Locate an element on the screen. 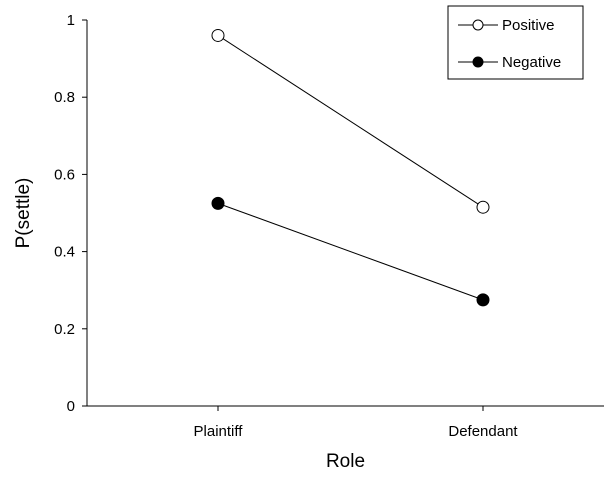 The height and width of the screenshot is (481, 615). legend: Positive Negative is located at coordinates (515, 42).